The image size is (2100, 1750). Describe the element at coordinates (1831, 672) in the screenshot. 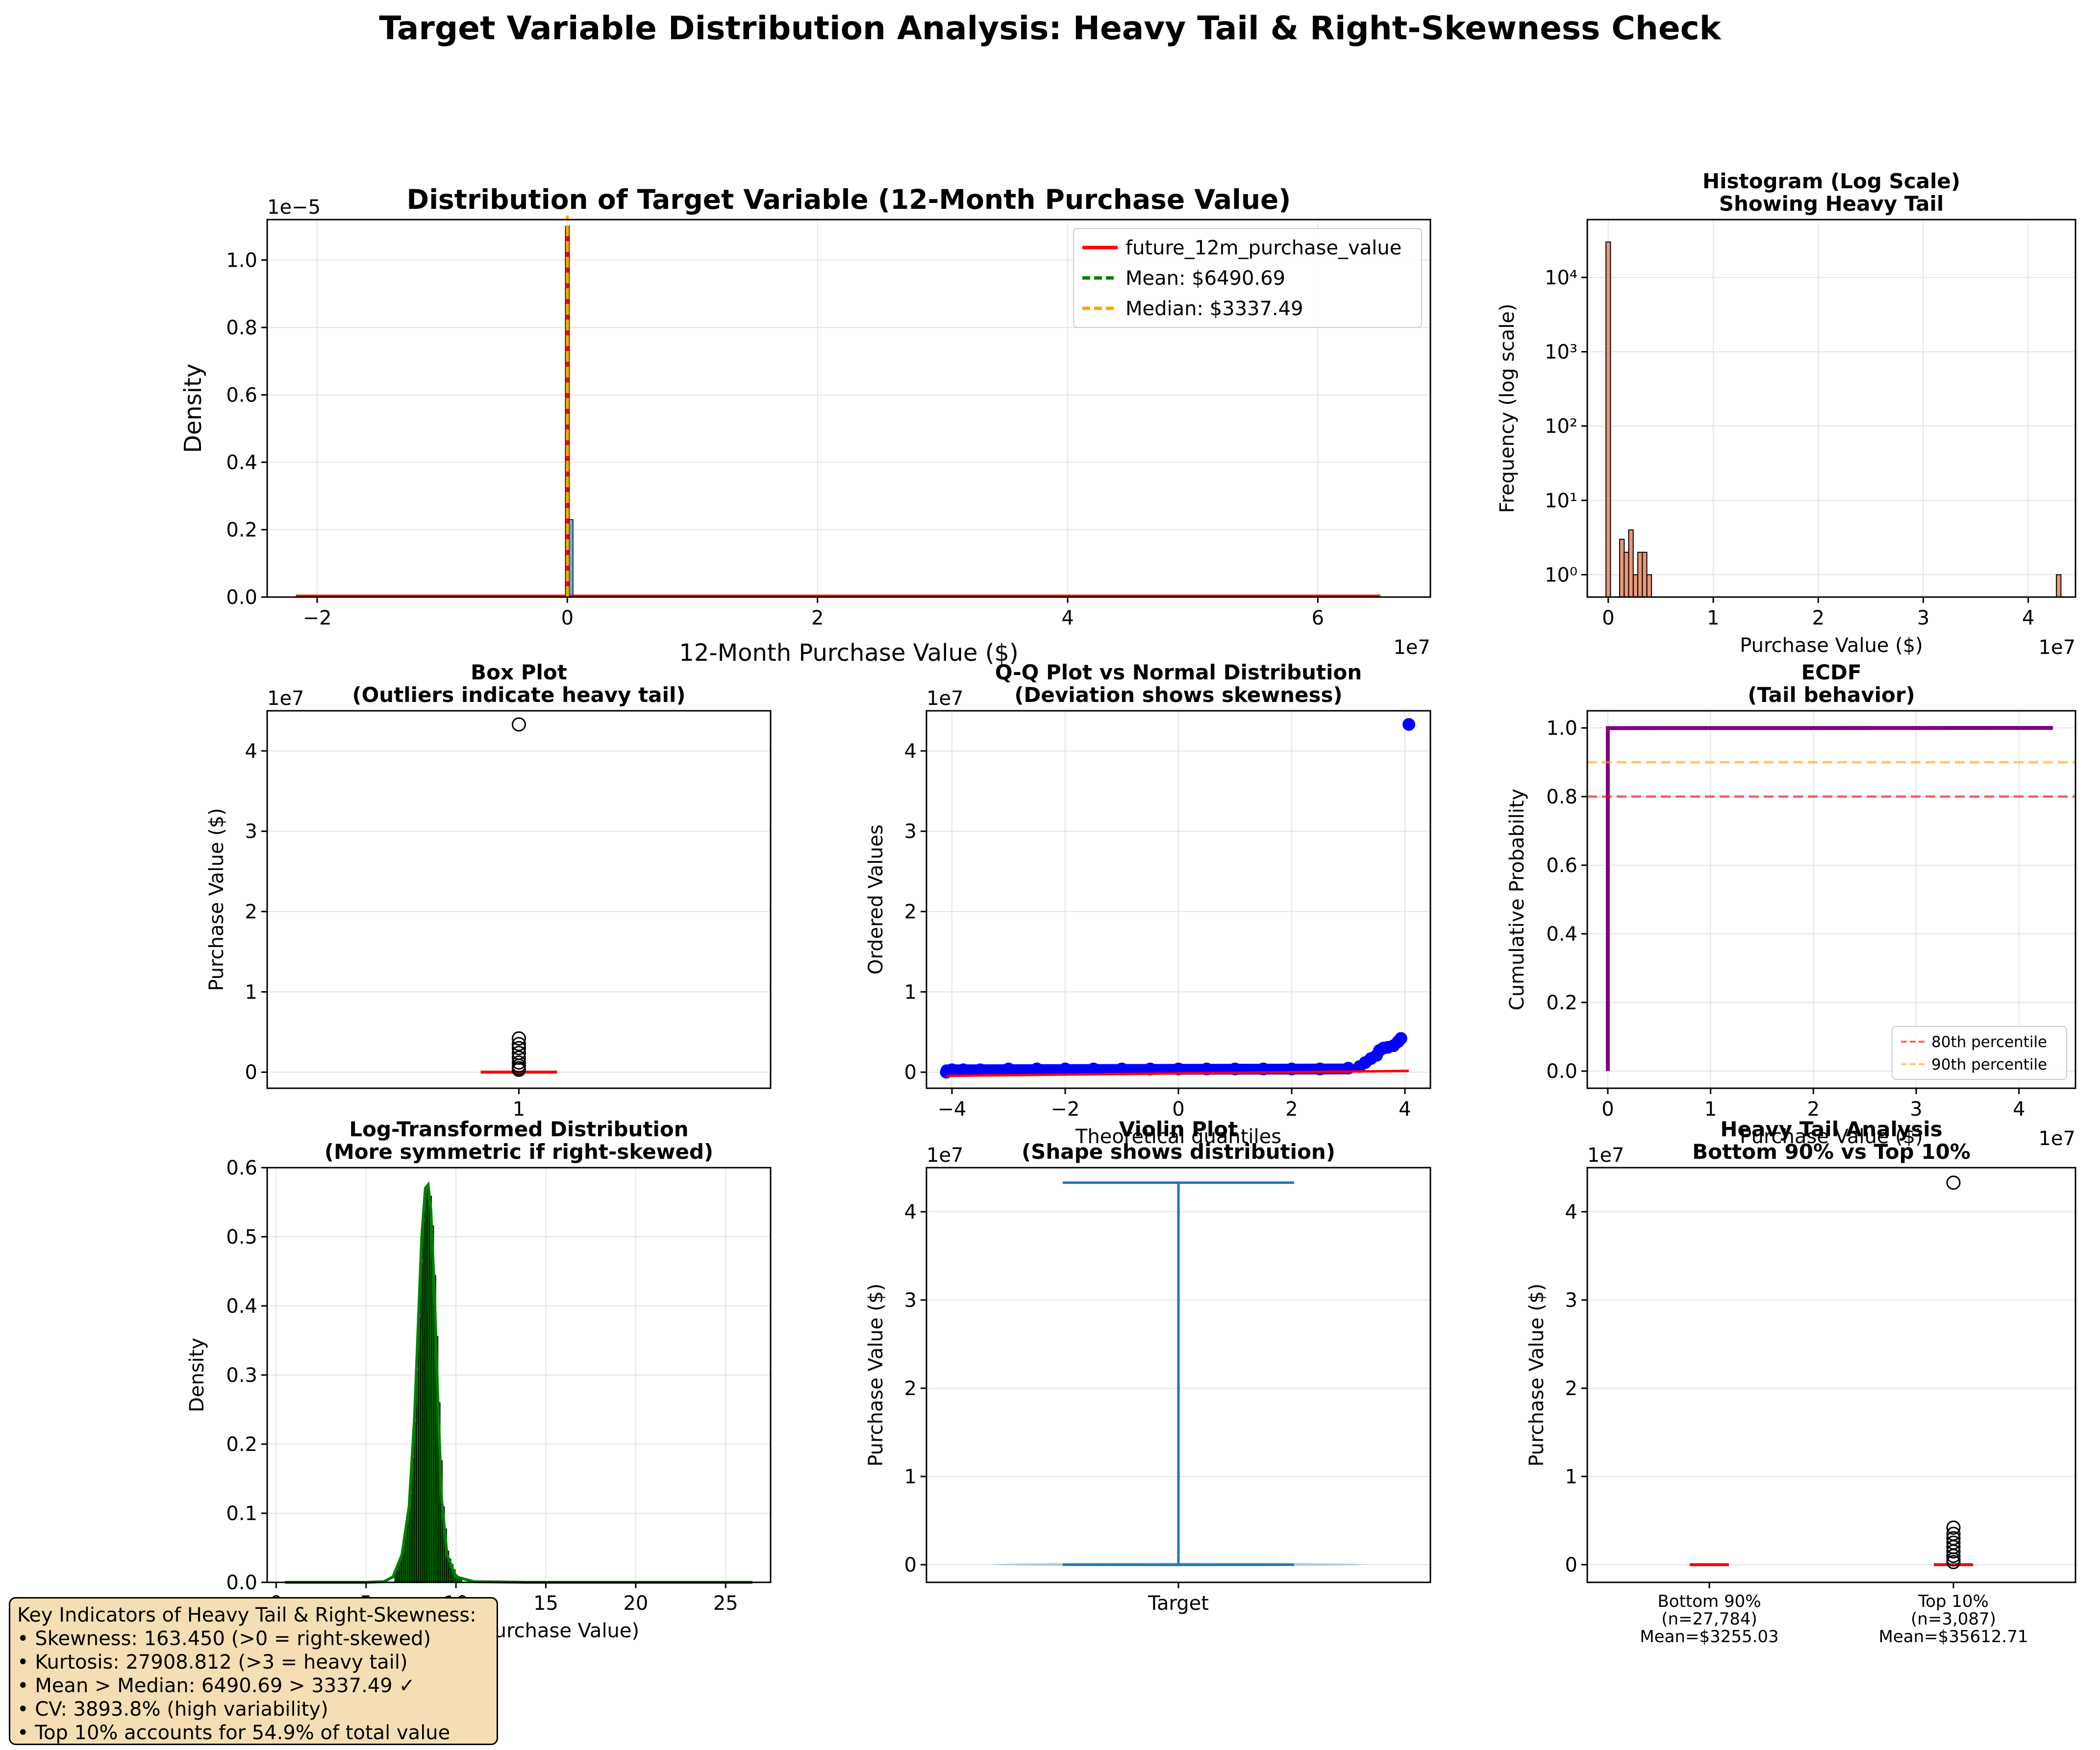

I see `panel-title: ECDF` at that location.